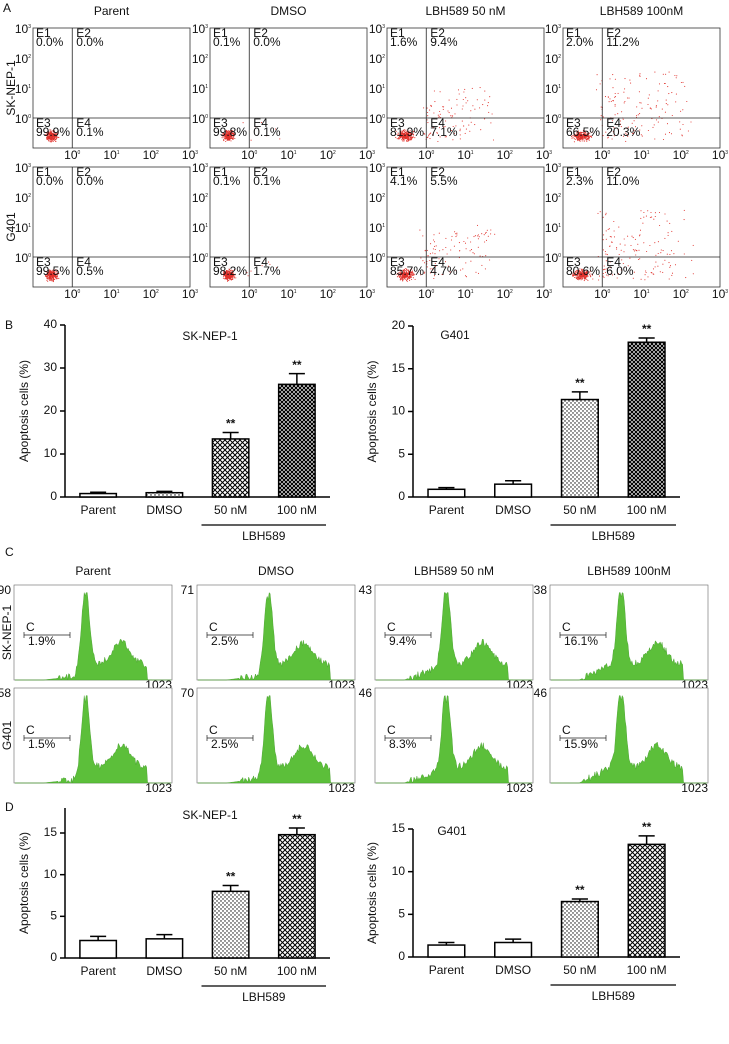 The width and height of the screenshot is (729, 1044). Describe the element at coordinates (647, 970) in the screenshot. I see `x-tick-label: 100 nM` at that location.